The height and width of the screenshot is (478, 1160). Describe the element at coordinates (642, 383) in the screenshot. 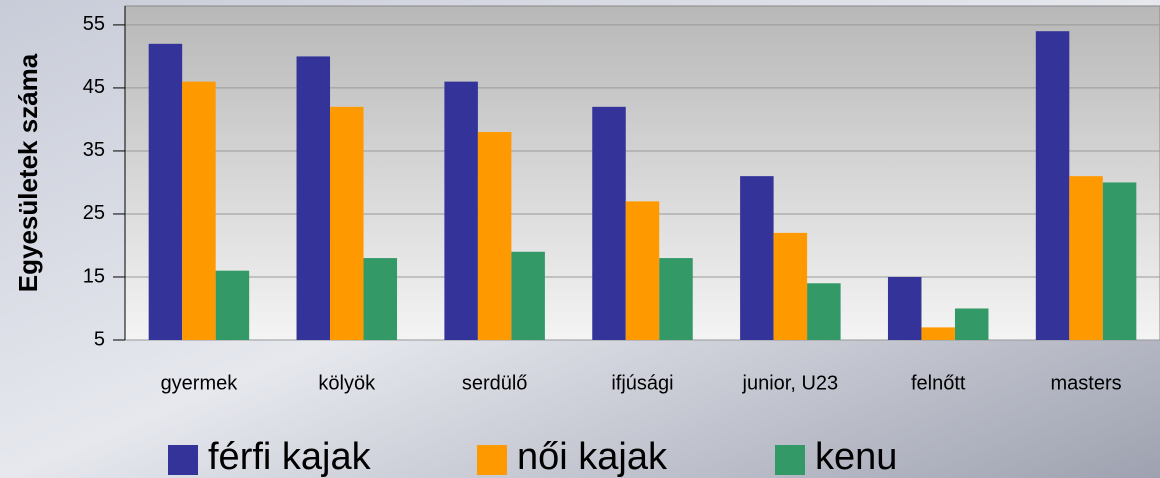

I see `x-tick-label: ifjúsági` at that location.